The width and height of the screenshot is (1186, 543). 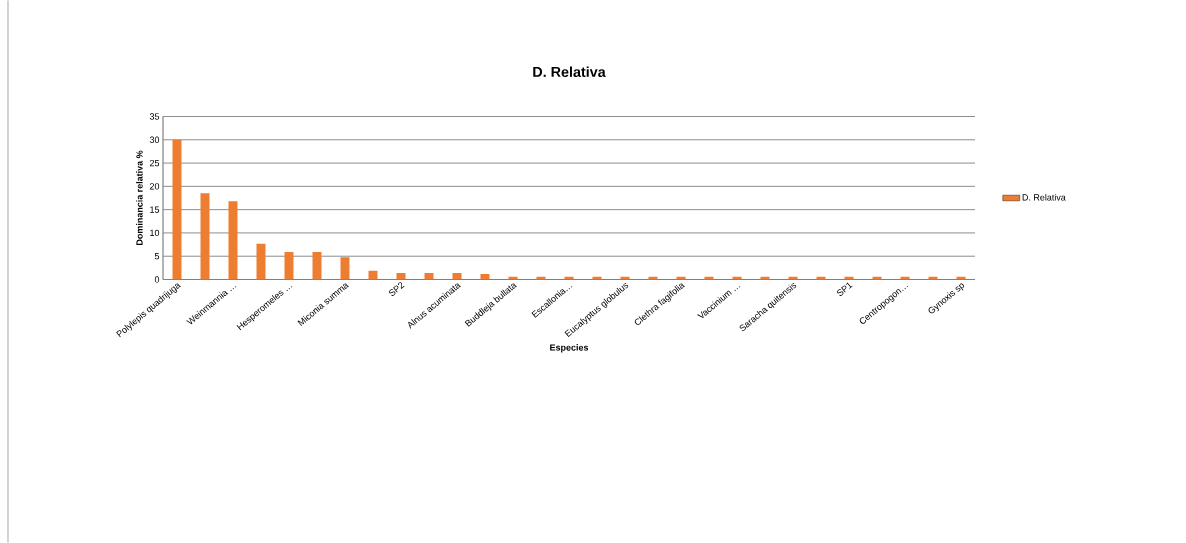 What do you see at coordinates (157, 279) in the screenshot?
I see `y-tick-label: 0` at bounding box center [157, 279].